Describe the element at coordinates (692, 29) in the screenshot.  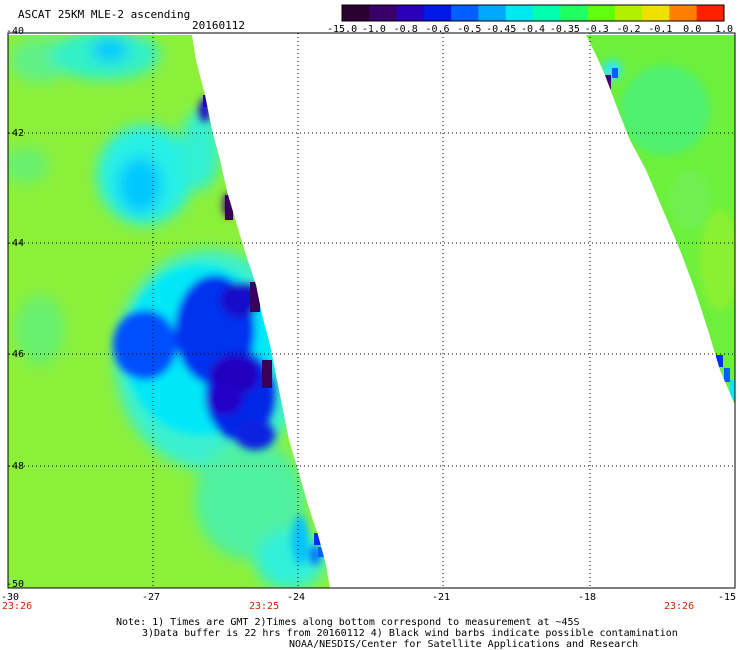
I see `colorbar-tick-label: 0.0` at that location.